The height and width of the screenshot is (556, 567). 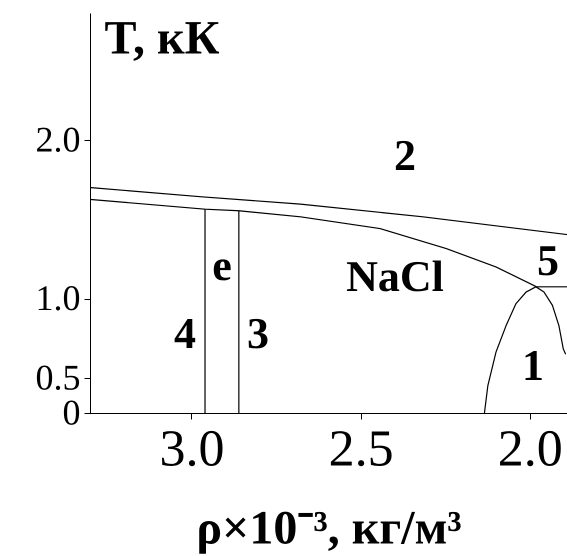 I want to click on annotation: 5, so click(x=548, y=260).